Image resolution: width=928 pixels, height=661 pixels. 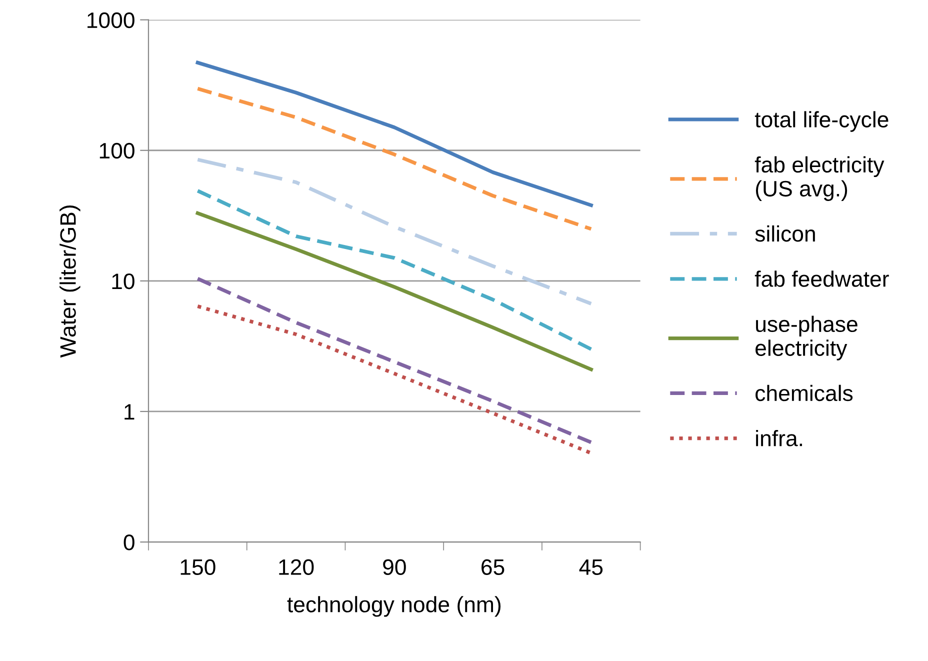 I want to click on y-tick-label: 100, so click(x=117, y=150).